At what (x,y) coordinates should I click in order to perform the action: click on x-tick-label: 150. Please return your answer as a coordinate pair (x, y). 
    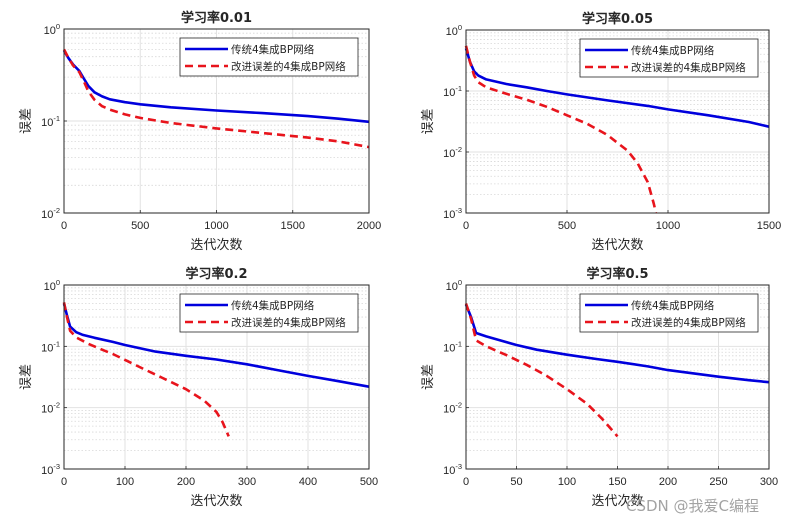
    Looking at the image, I should click on (617, 482).